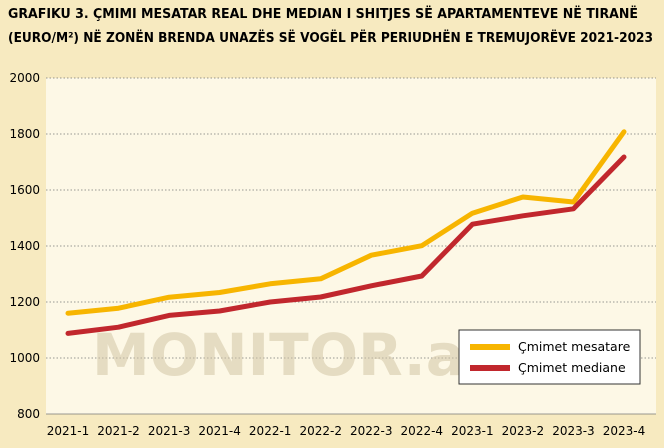 This screenshot has width=664, height=448. Describe the element at coordinates (68, 431) in the screenshot. I see `x-tick-label: 2021-1` at that location.